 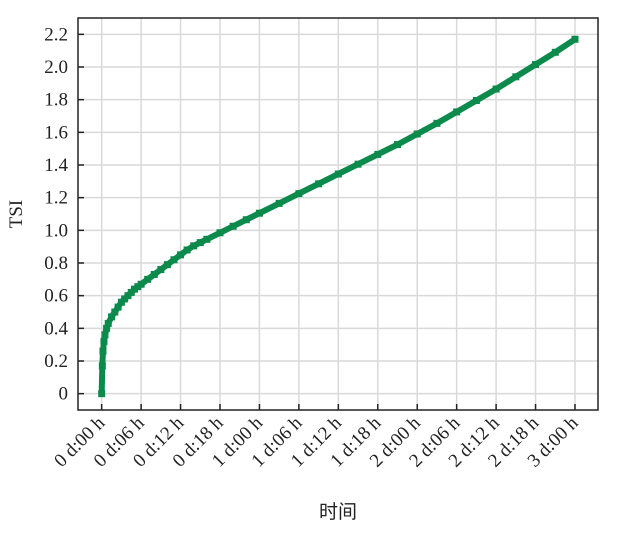 I want to click on y-tick-label: 0.6, so click(x=56, y=296).